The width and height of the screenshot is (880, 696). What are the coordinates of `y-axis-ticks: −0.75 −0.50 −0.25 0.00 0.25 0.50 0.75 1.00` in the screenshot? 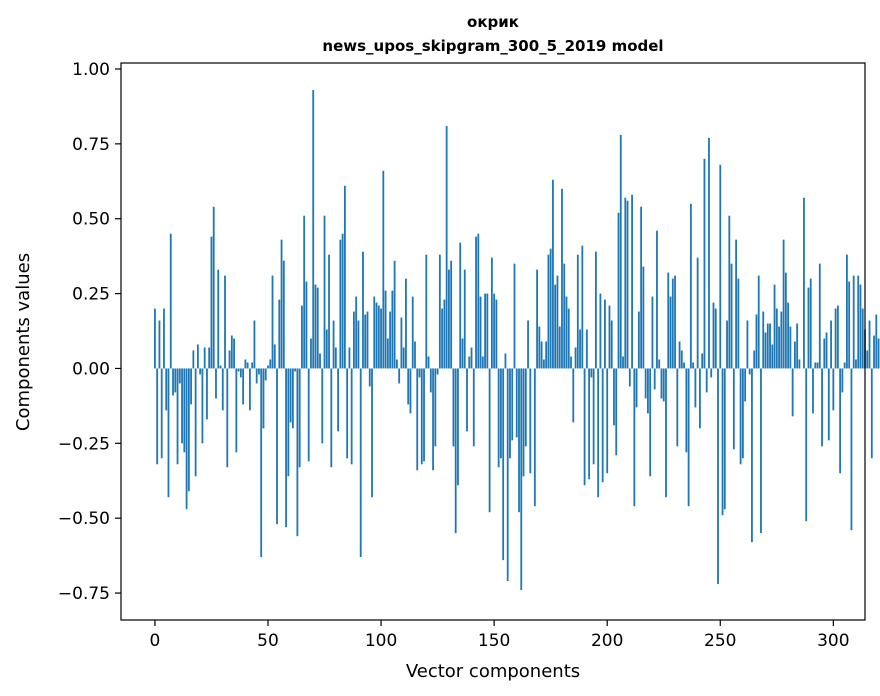 It's located at (89, 332).